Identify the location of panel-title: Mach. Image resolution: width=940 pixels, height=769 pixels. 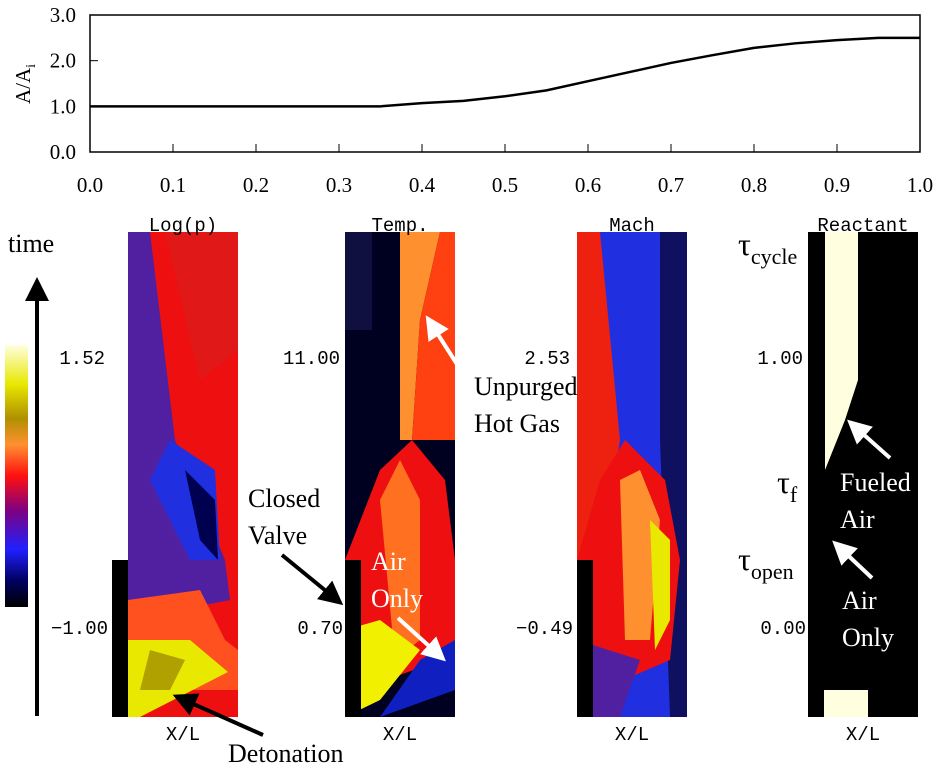
(632, 226).